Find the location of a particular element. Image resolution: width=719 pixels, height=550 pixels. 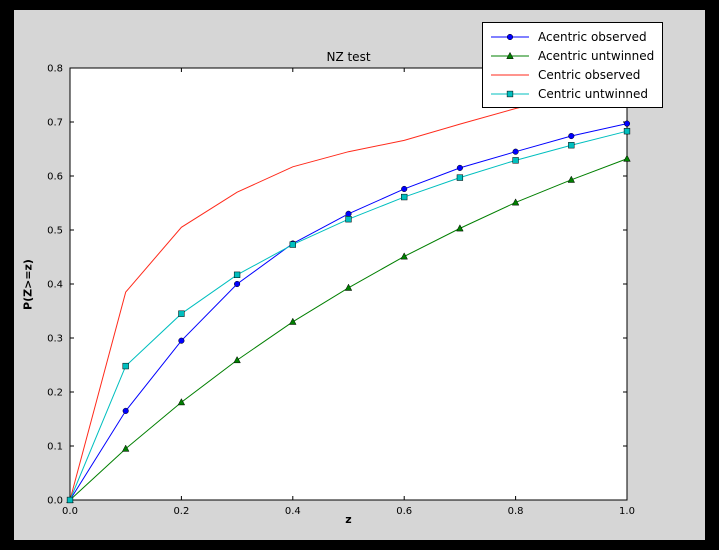

legend-item-acentric-observed: Acentric observed is located at coordinates (571, 36).